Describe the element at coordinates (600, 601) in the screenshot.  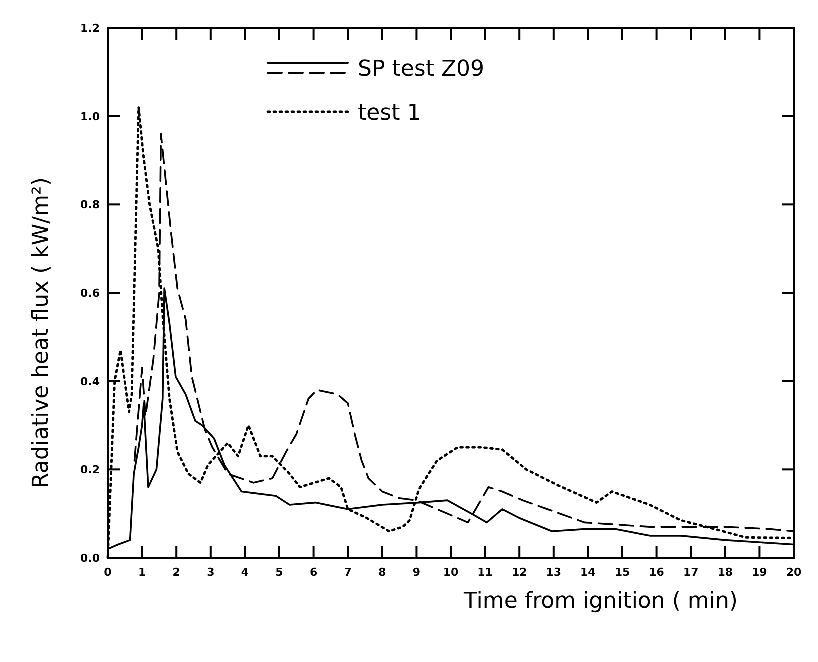
I see `x-axis-title: Time from ignition ( min)` at that location.